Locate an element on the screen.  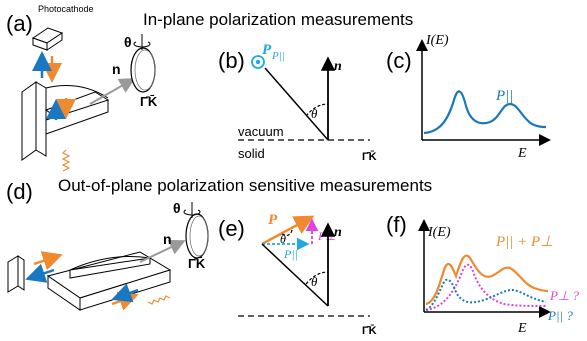
panel-b: (b) P P|| n θ vacuum solid Γ̄K̄ is located at coordinates (297, 102).